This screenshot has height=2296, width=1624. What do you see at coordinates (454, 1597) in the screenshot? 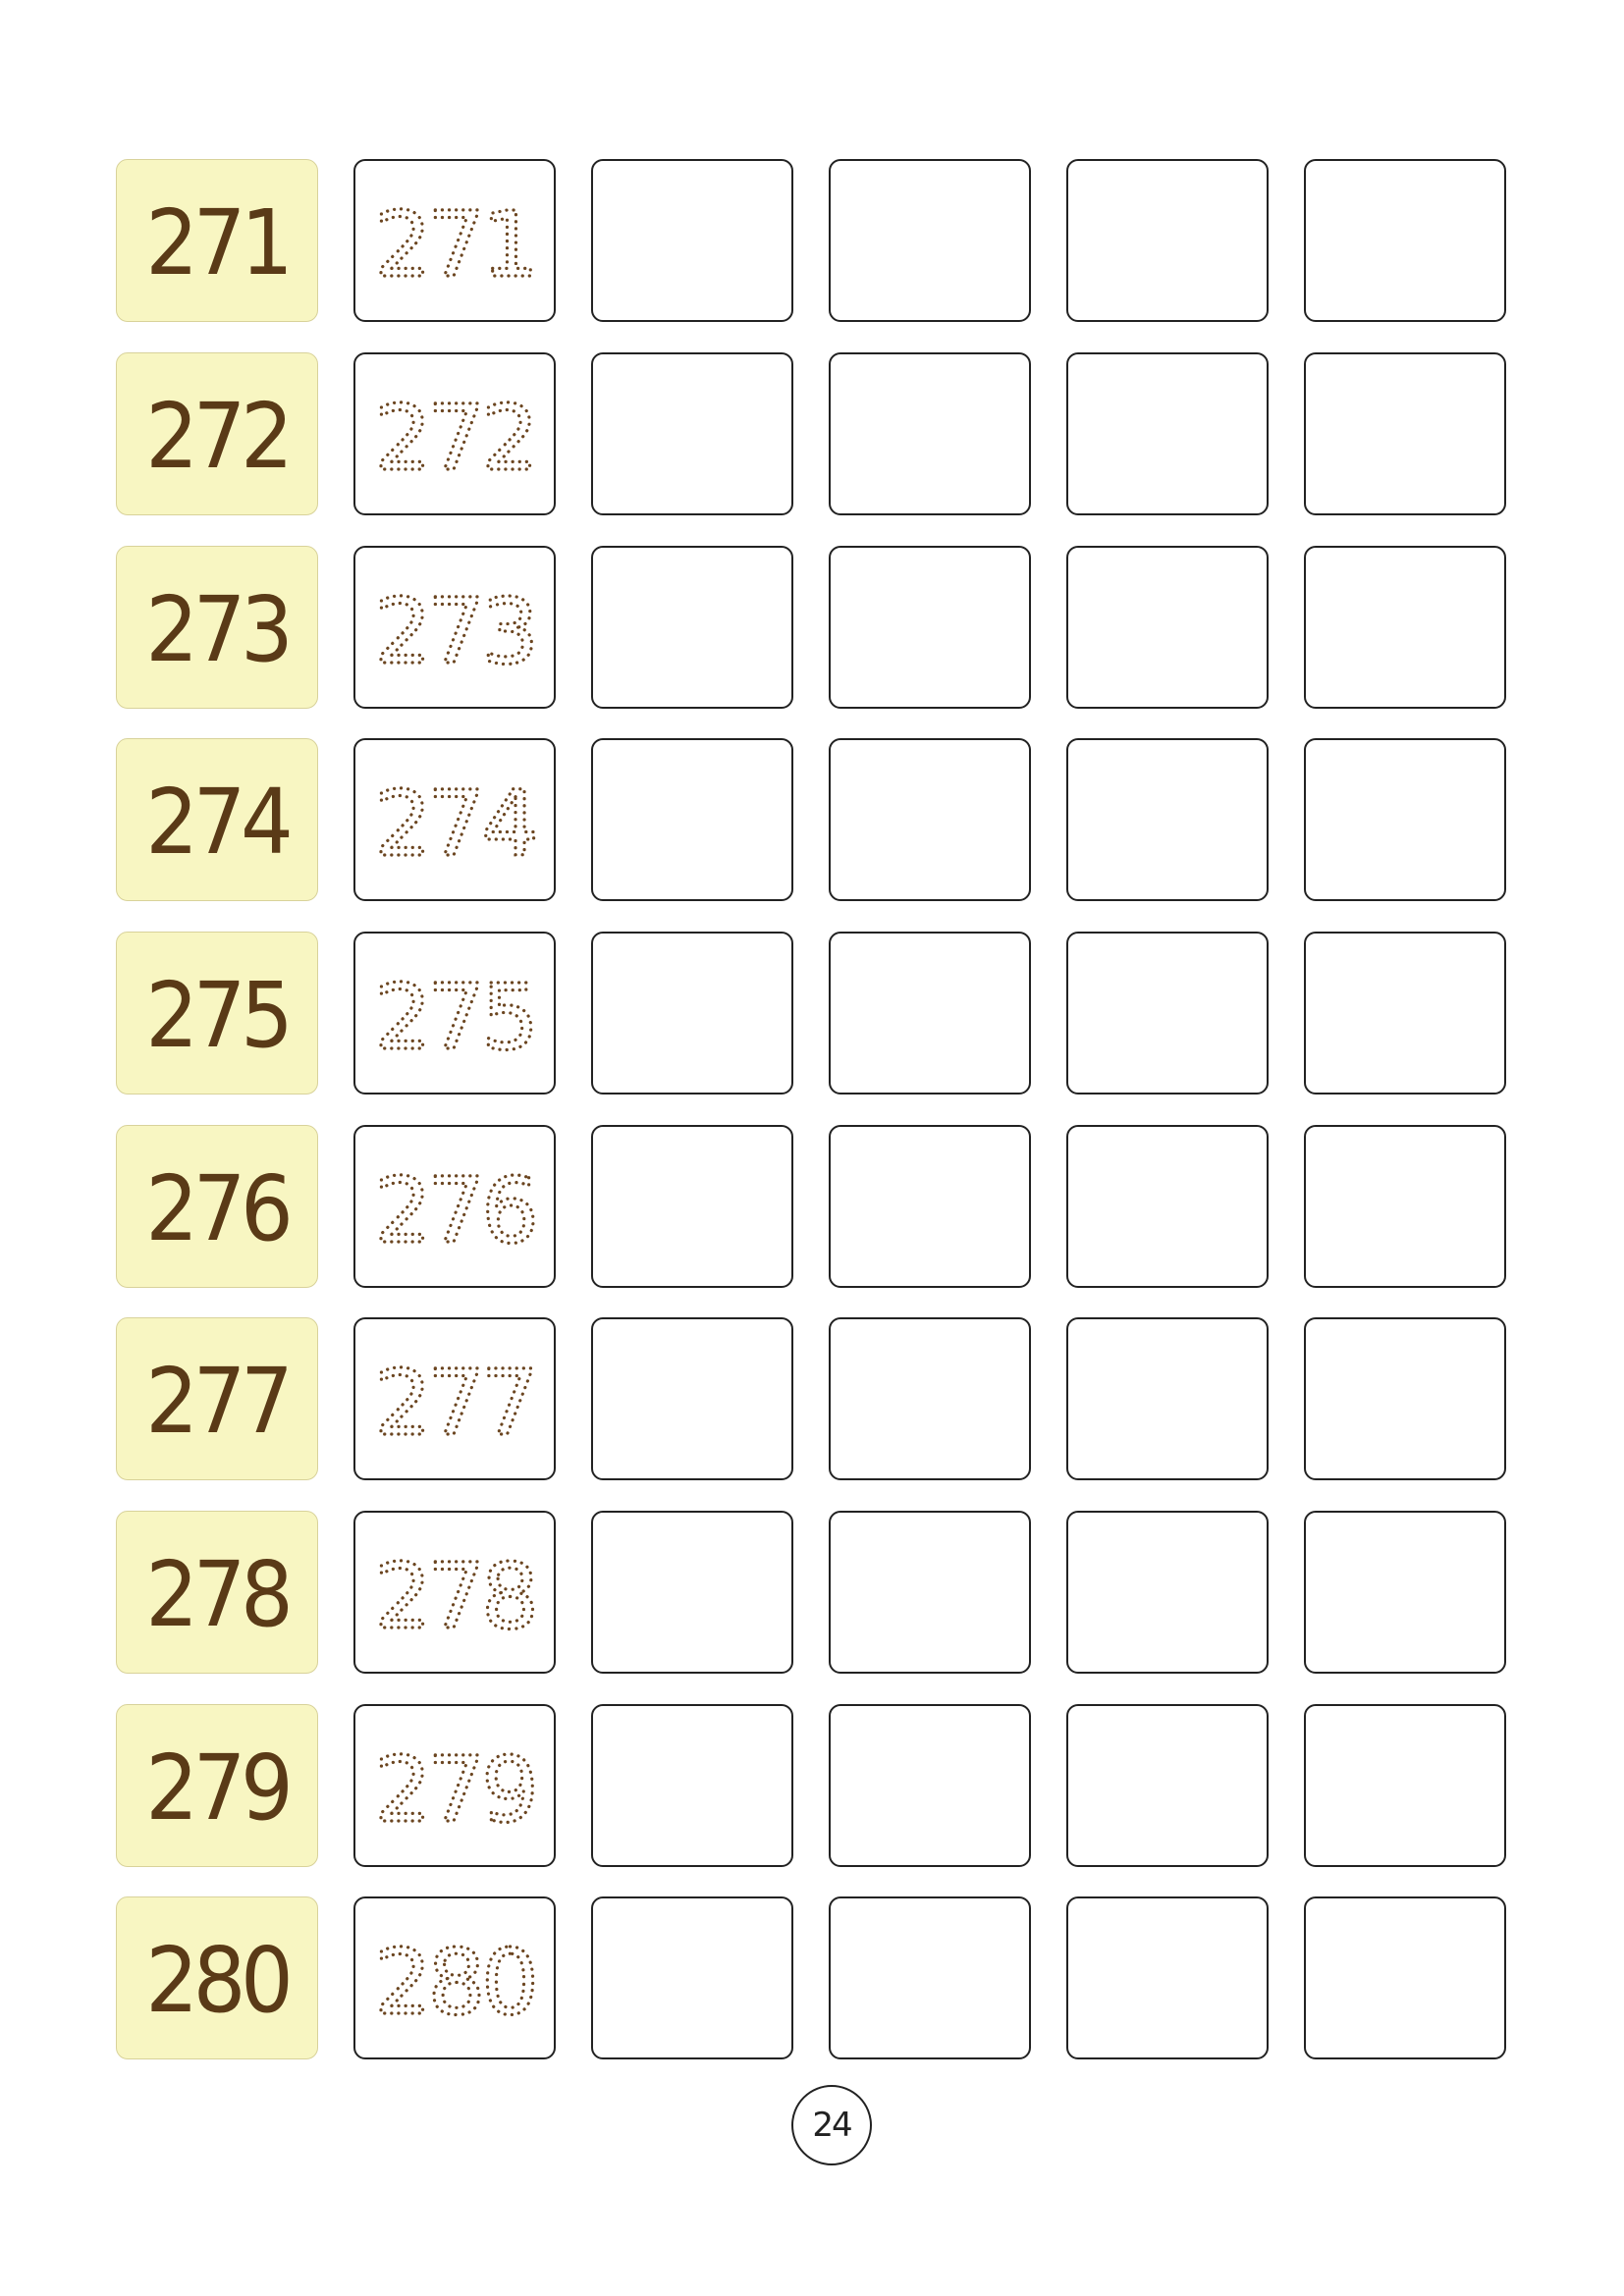
I see `svg-text: 278` at bounding box center [454, 1597].